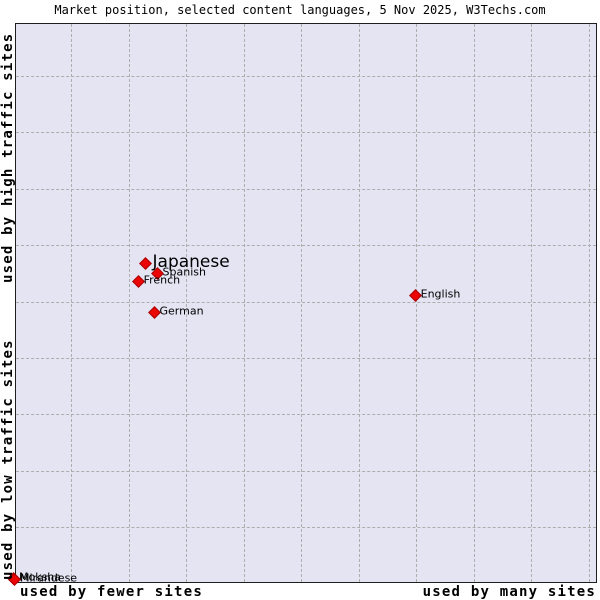  Describe the element at coordinates (440, 294) in the screenshot. I see `point-label-english: English` at that location.